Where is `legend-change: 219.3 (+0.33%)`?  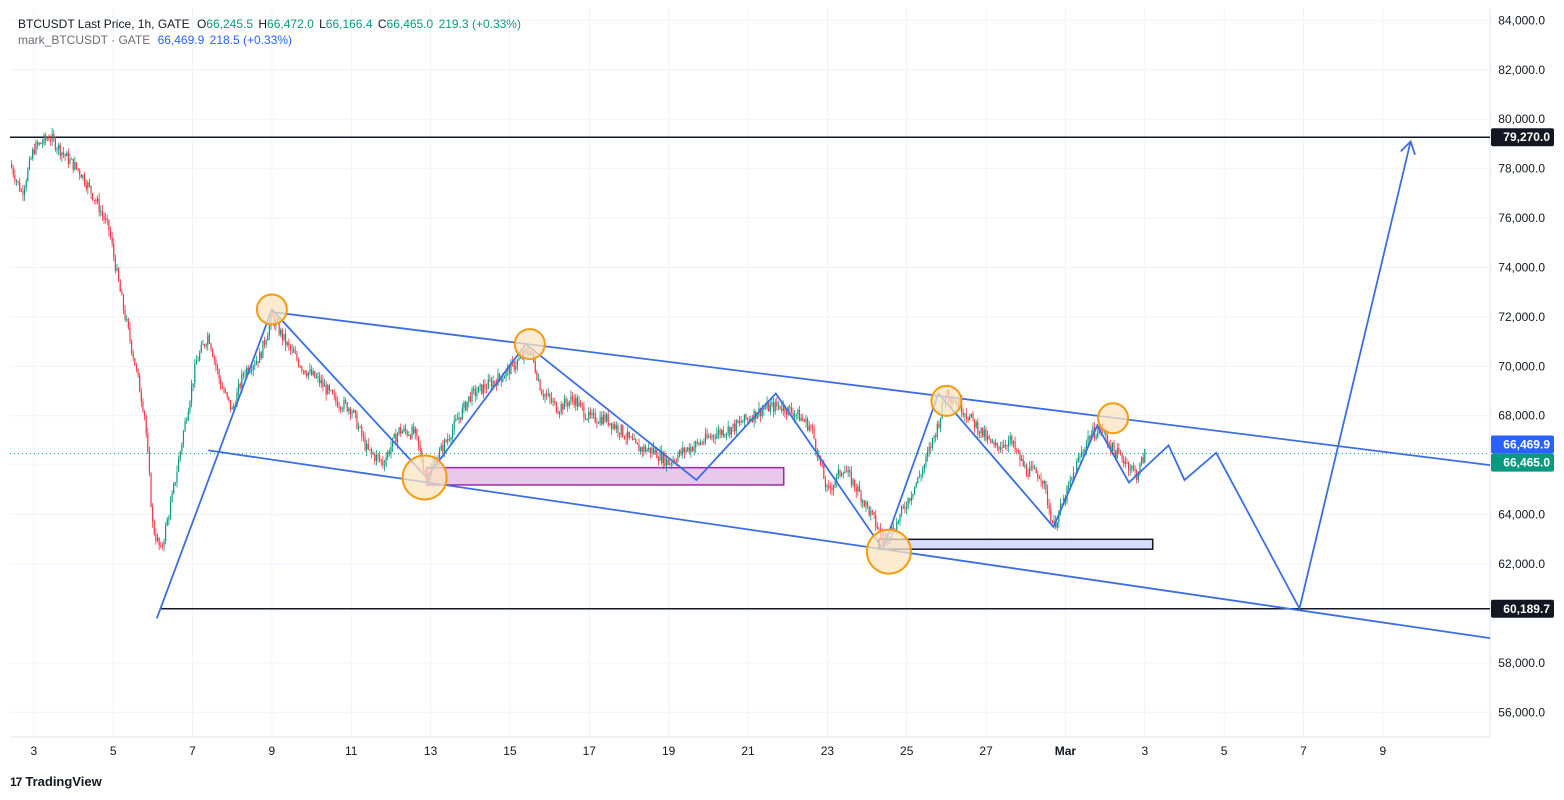
legend-change: 219.3 (+0.33%) is located at coordinates (479, 24).